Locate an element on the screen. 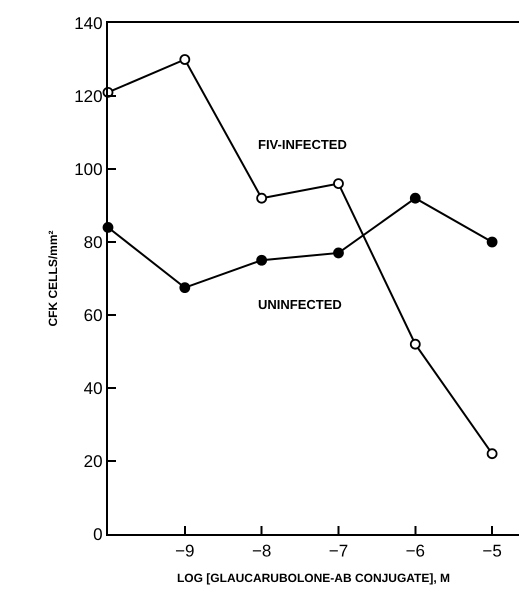  text: UNINFECTED is located at coordinates (300, 304).